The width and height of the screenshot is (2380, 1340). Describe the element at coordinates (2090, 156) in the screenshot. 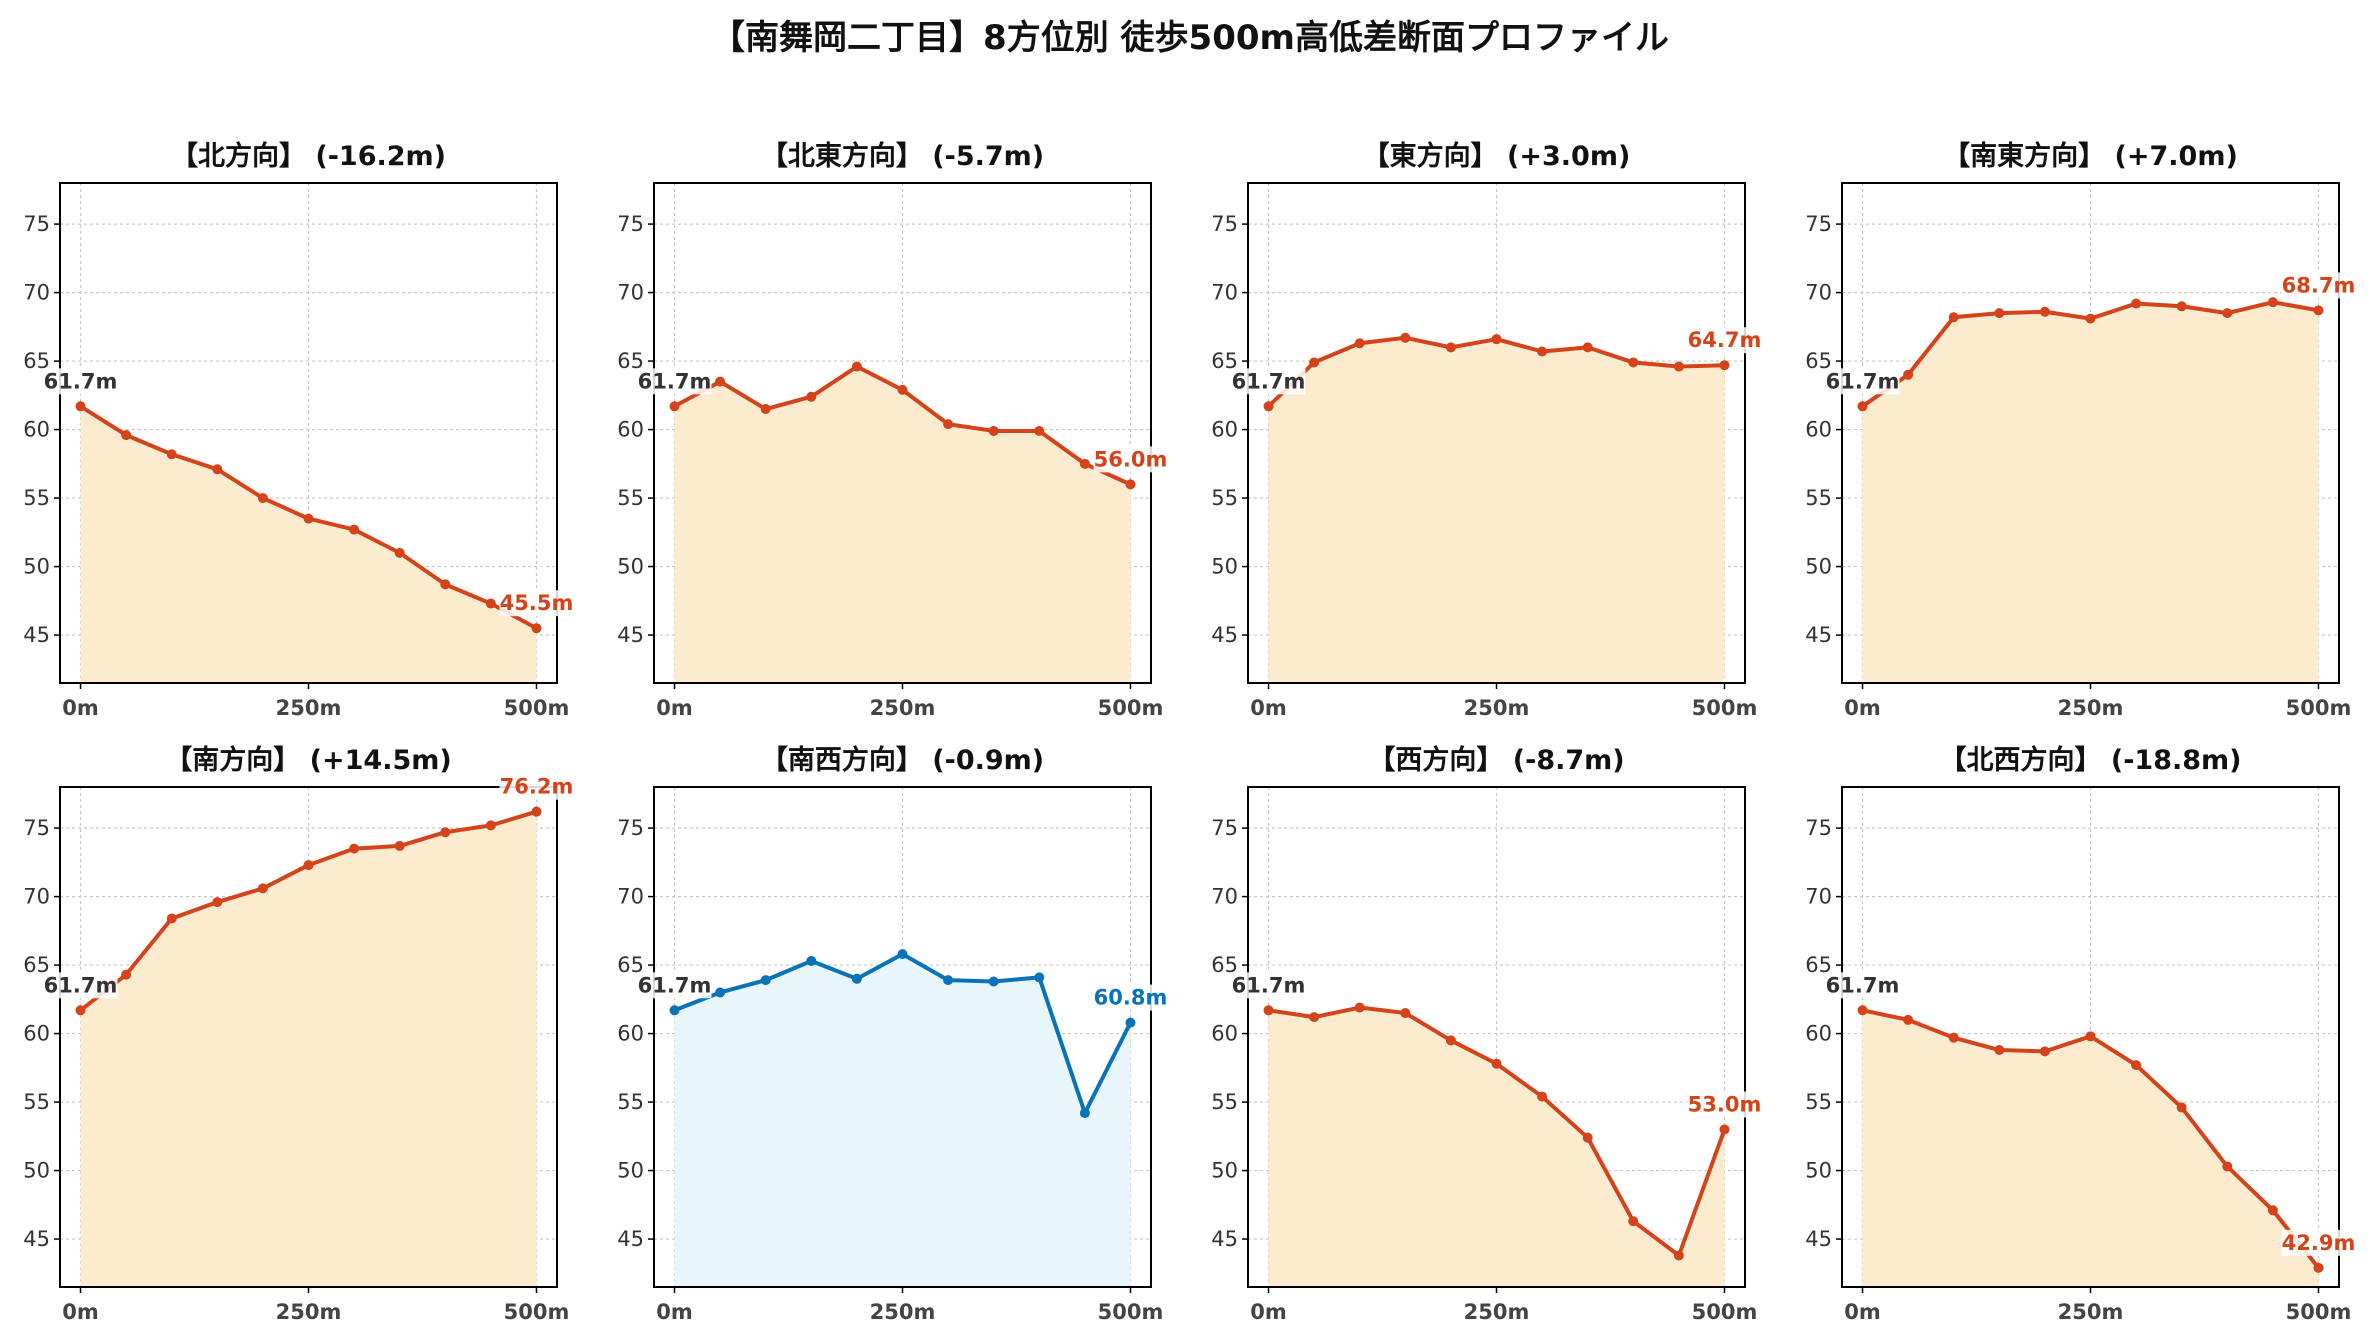

I see `subplot-title: 【南東方向】 (+7.0m)` at that location.